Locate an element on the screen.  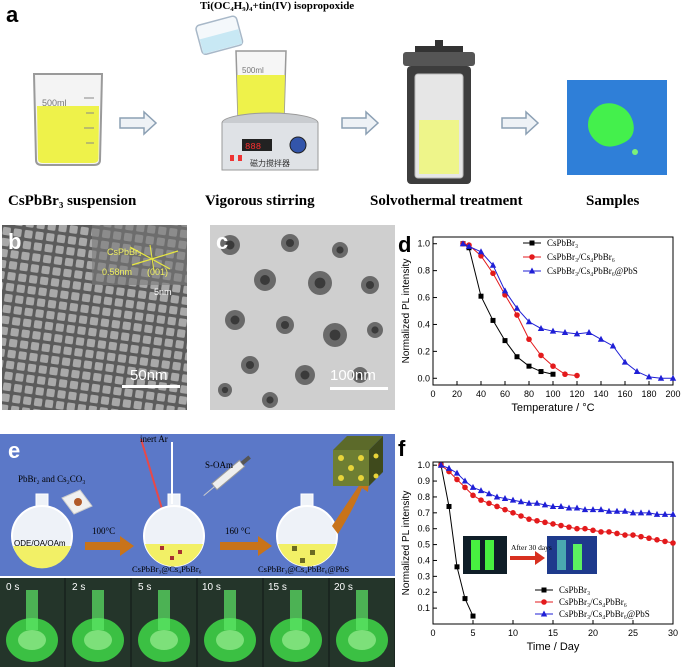
x-tick-label: 5 is located at coordinates (472, 633).